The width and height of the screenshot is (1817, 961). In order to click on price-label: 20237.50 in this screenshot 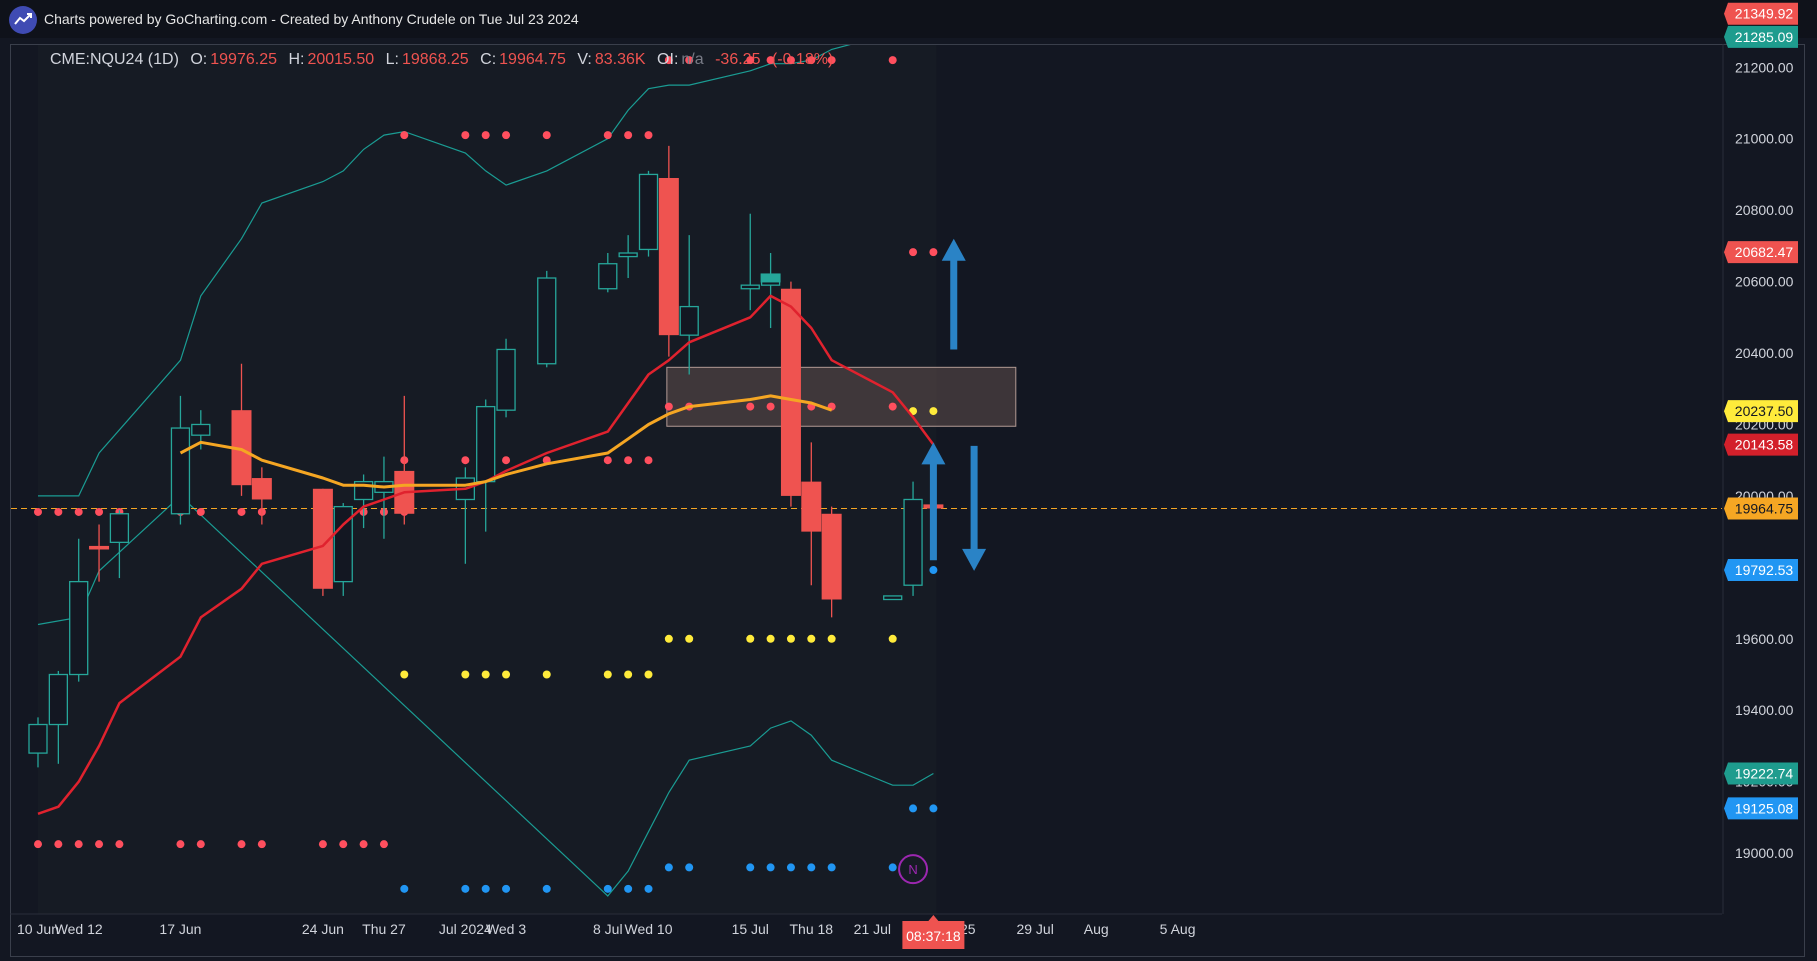, I will do `click(1764, 411)`.